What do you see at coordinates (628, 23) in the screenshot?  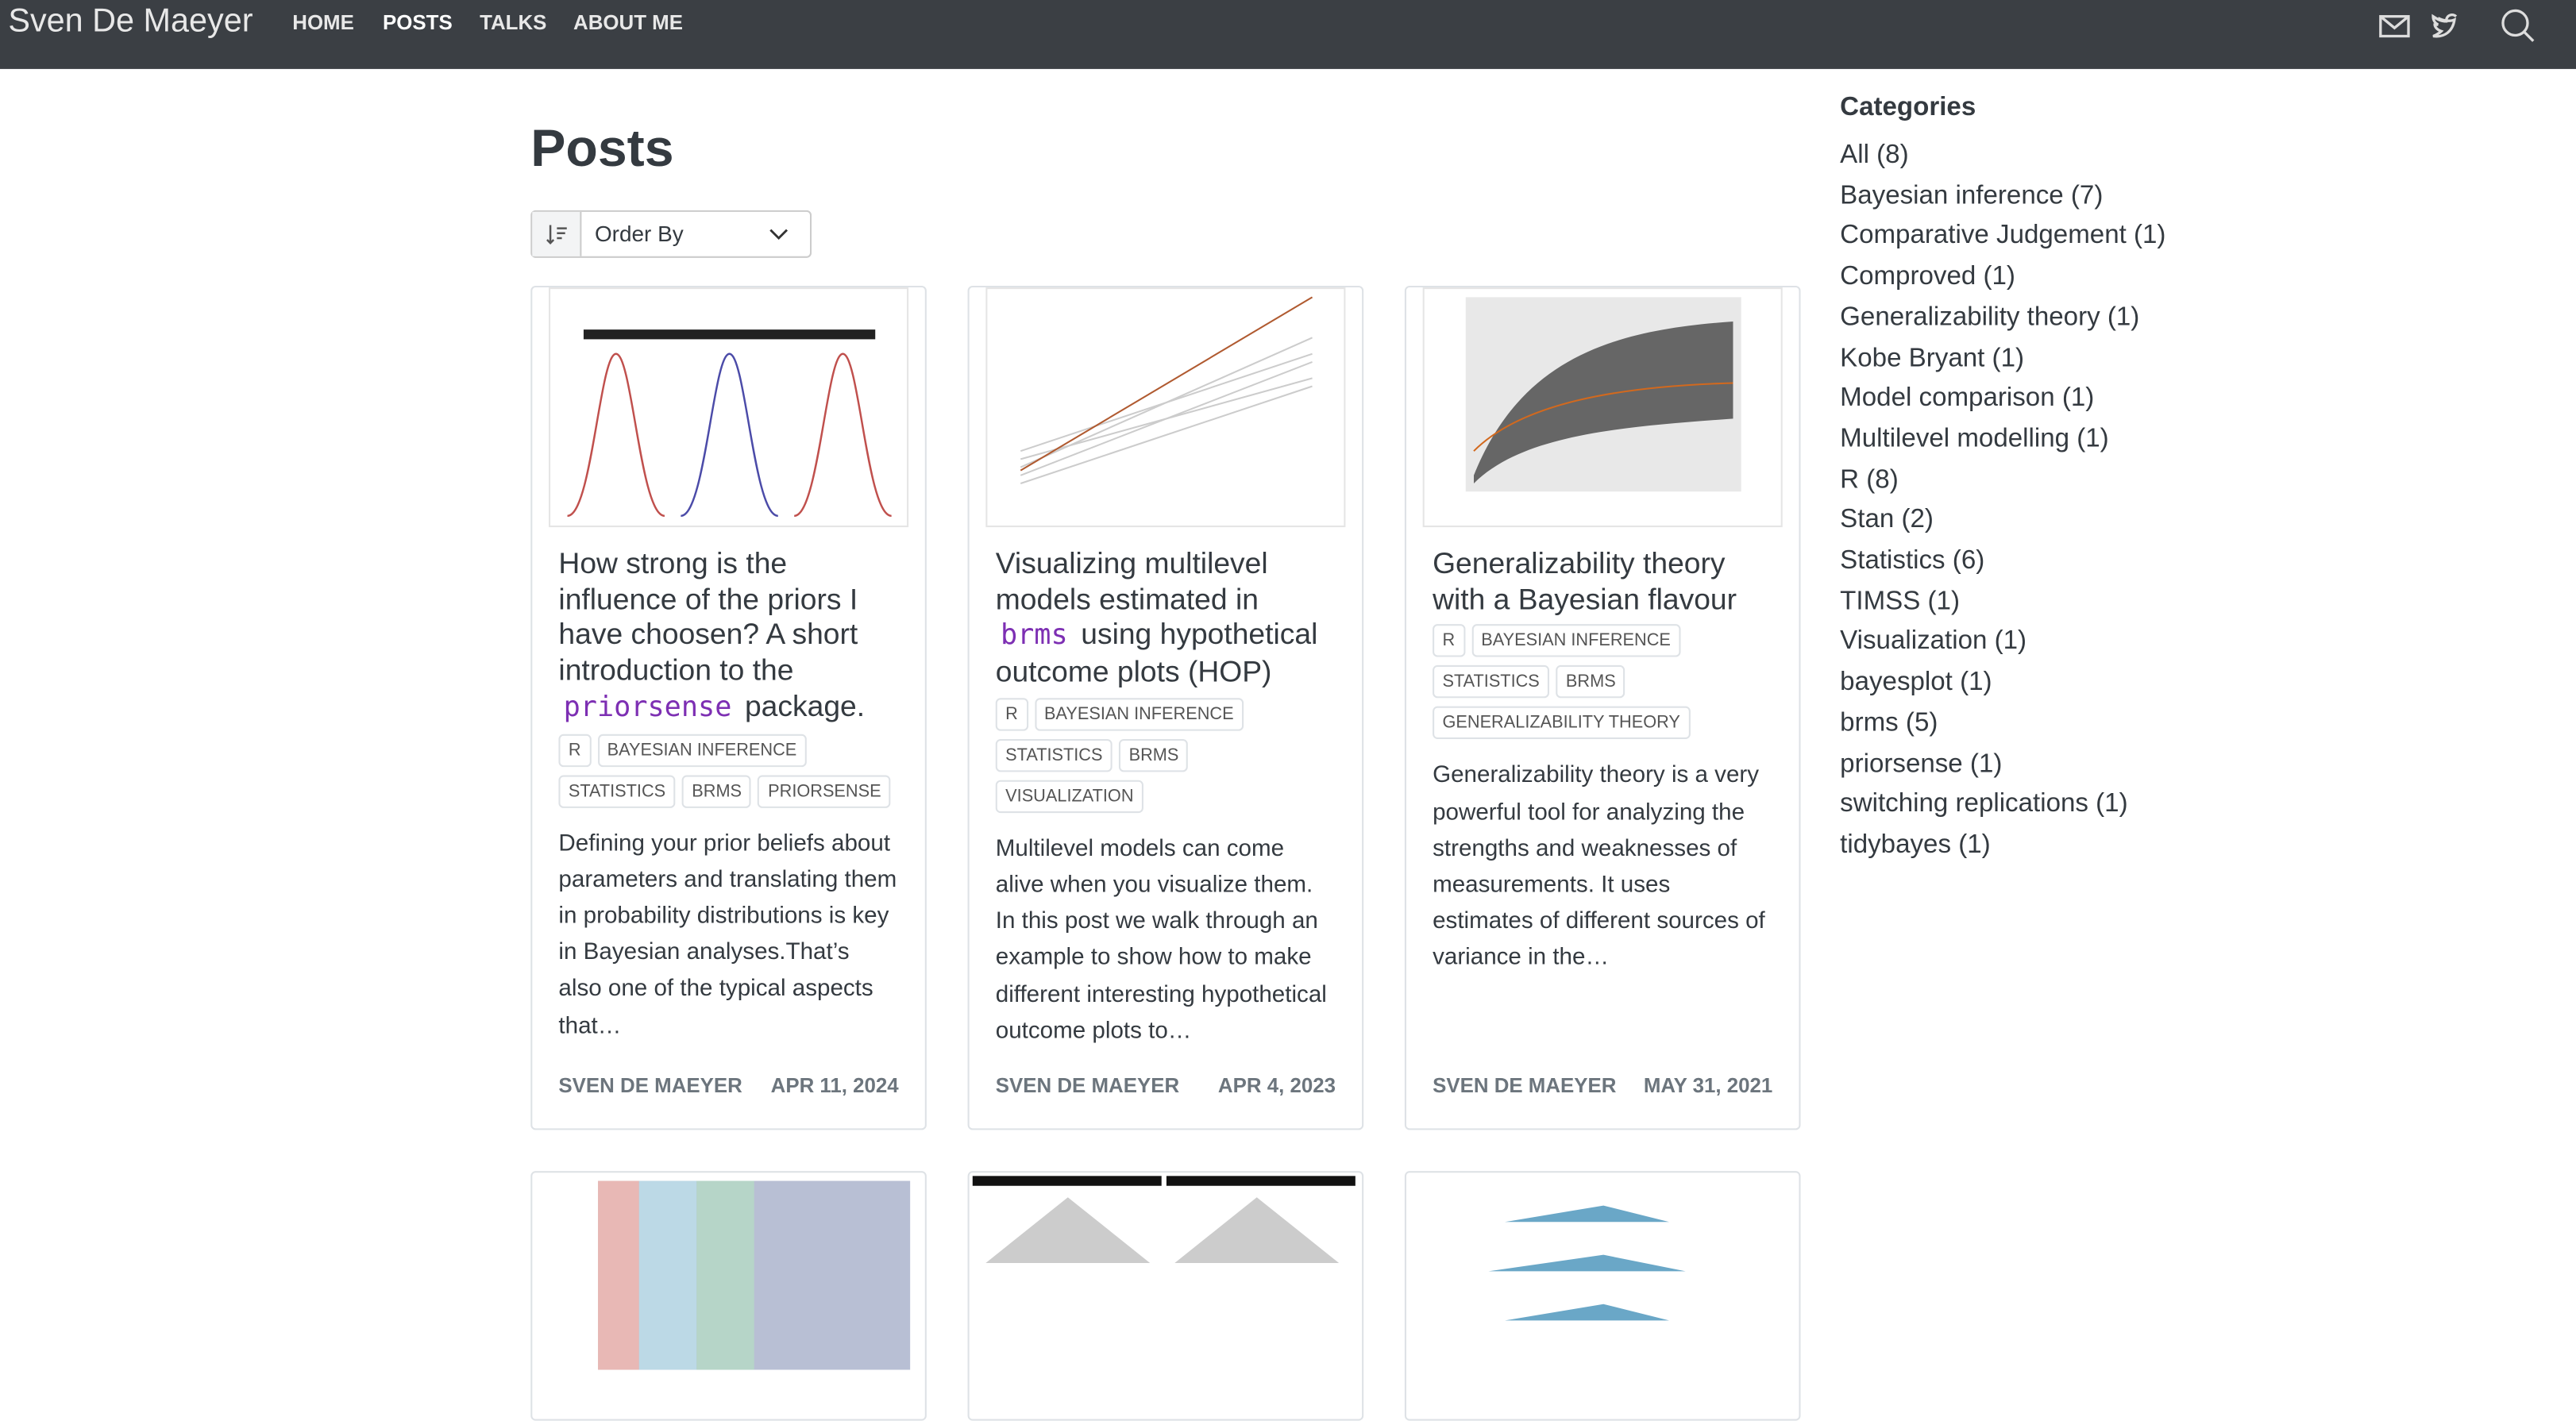 I see `nav-link: ABOUT ME` at bounding box center [628, 23].